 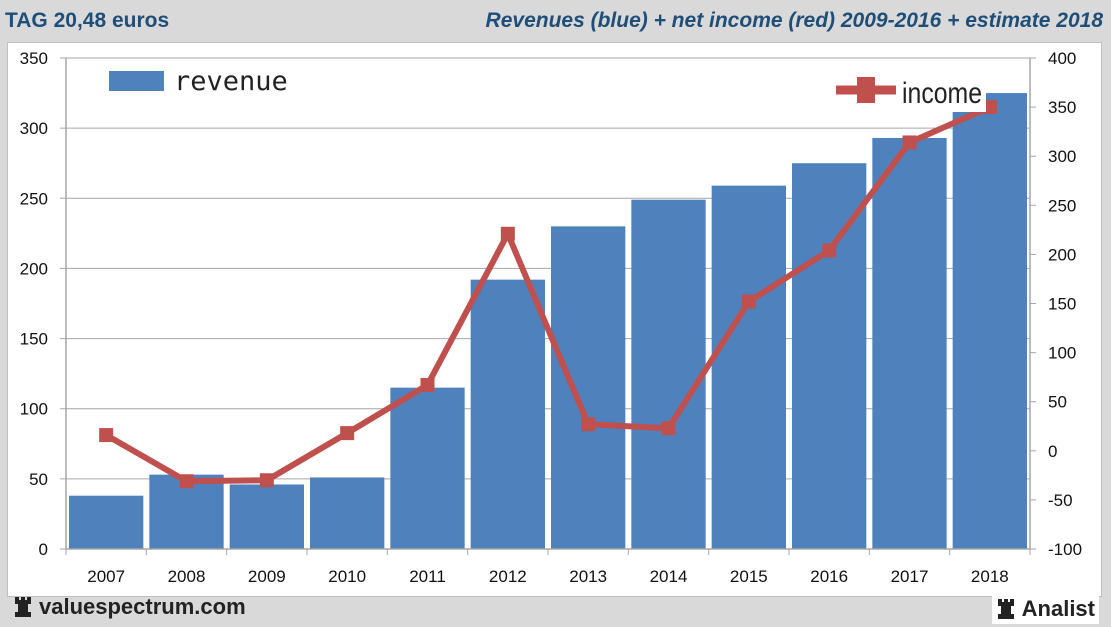 What do you see at coordinates (829, 576) in the screenshot?
I see `x-tick-label: 2016` at bounding box center [829, 576].